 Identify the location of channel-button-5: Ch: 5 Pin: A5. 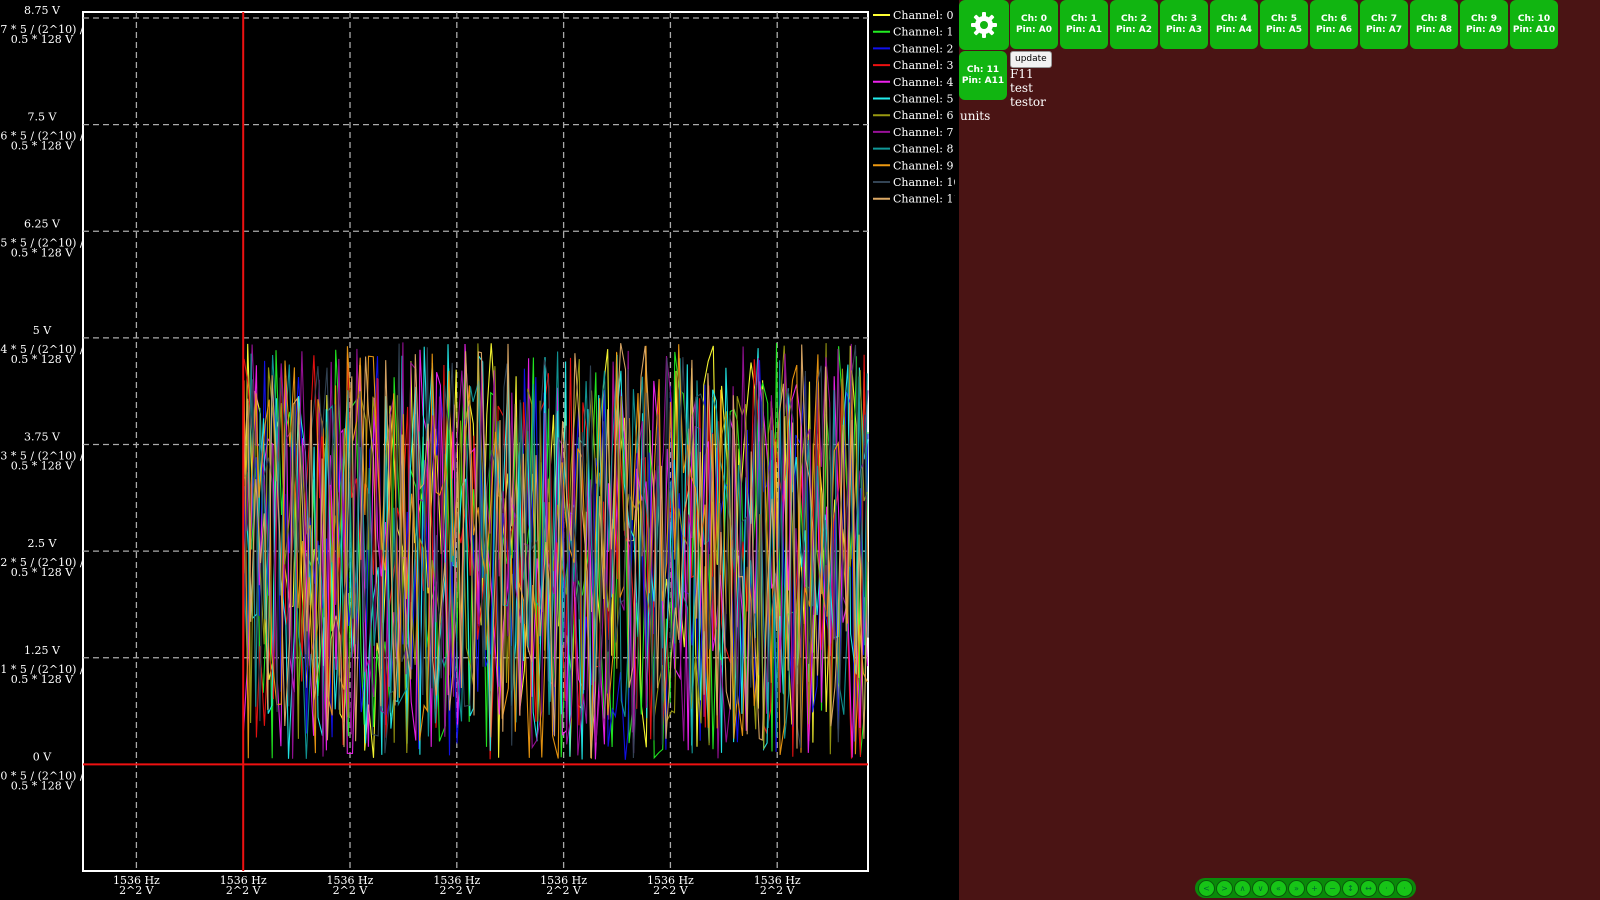
(1284, 24).